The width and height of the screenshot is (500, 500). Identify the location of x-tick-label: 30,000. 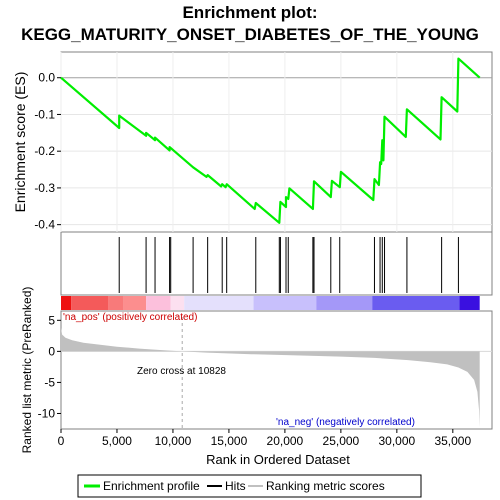
(396, 441).